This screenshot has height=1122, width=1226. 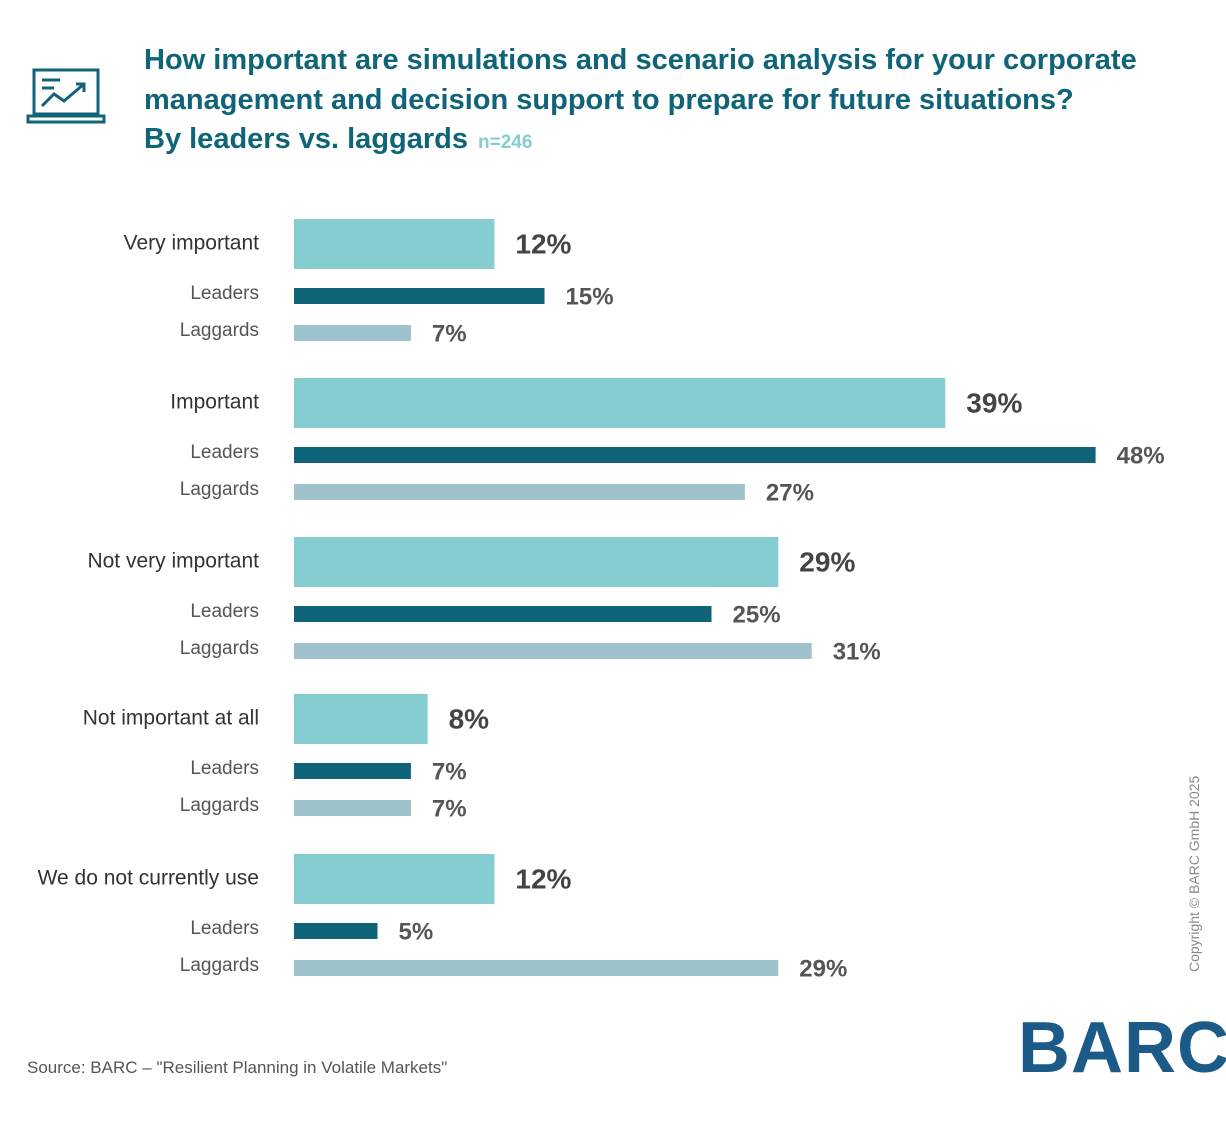 What do you see at coordinates (416, 931) in the screenshot?
I see `value-label-leaders-we-do-not-currently-use: 5%` at bounding box center [416, 931].